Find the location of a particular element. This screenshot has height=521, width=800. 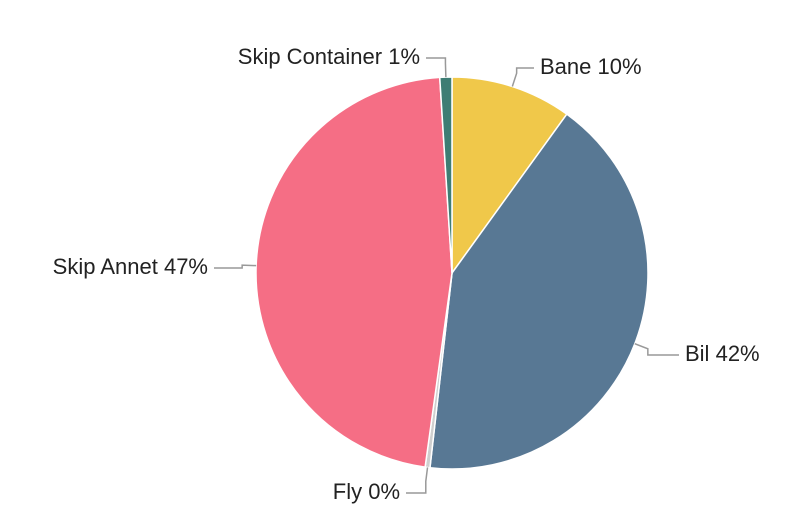

slice-value-label: 10% is located at coordinates (620, 66).